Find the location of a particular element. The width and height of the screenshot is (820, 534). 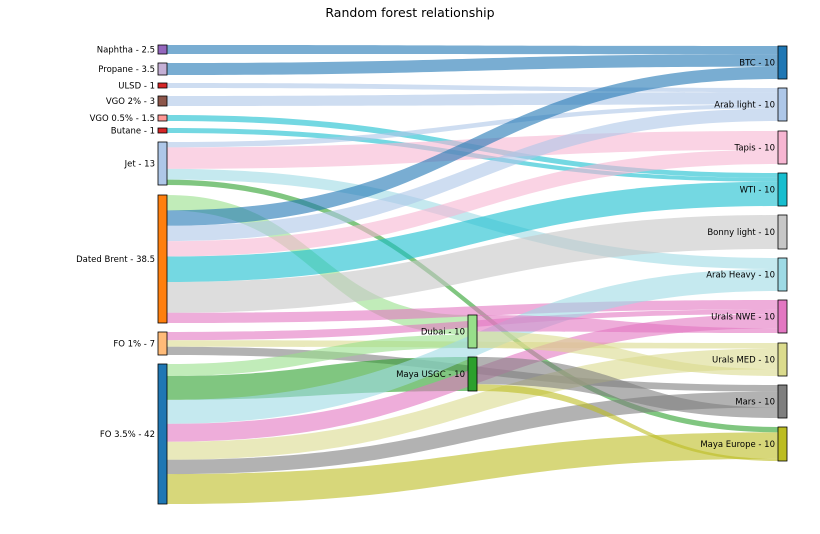

node-label-arablight: Arab light - 10 is located at coordinates (744, 106).